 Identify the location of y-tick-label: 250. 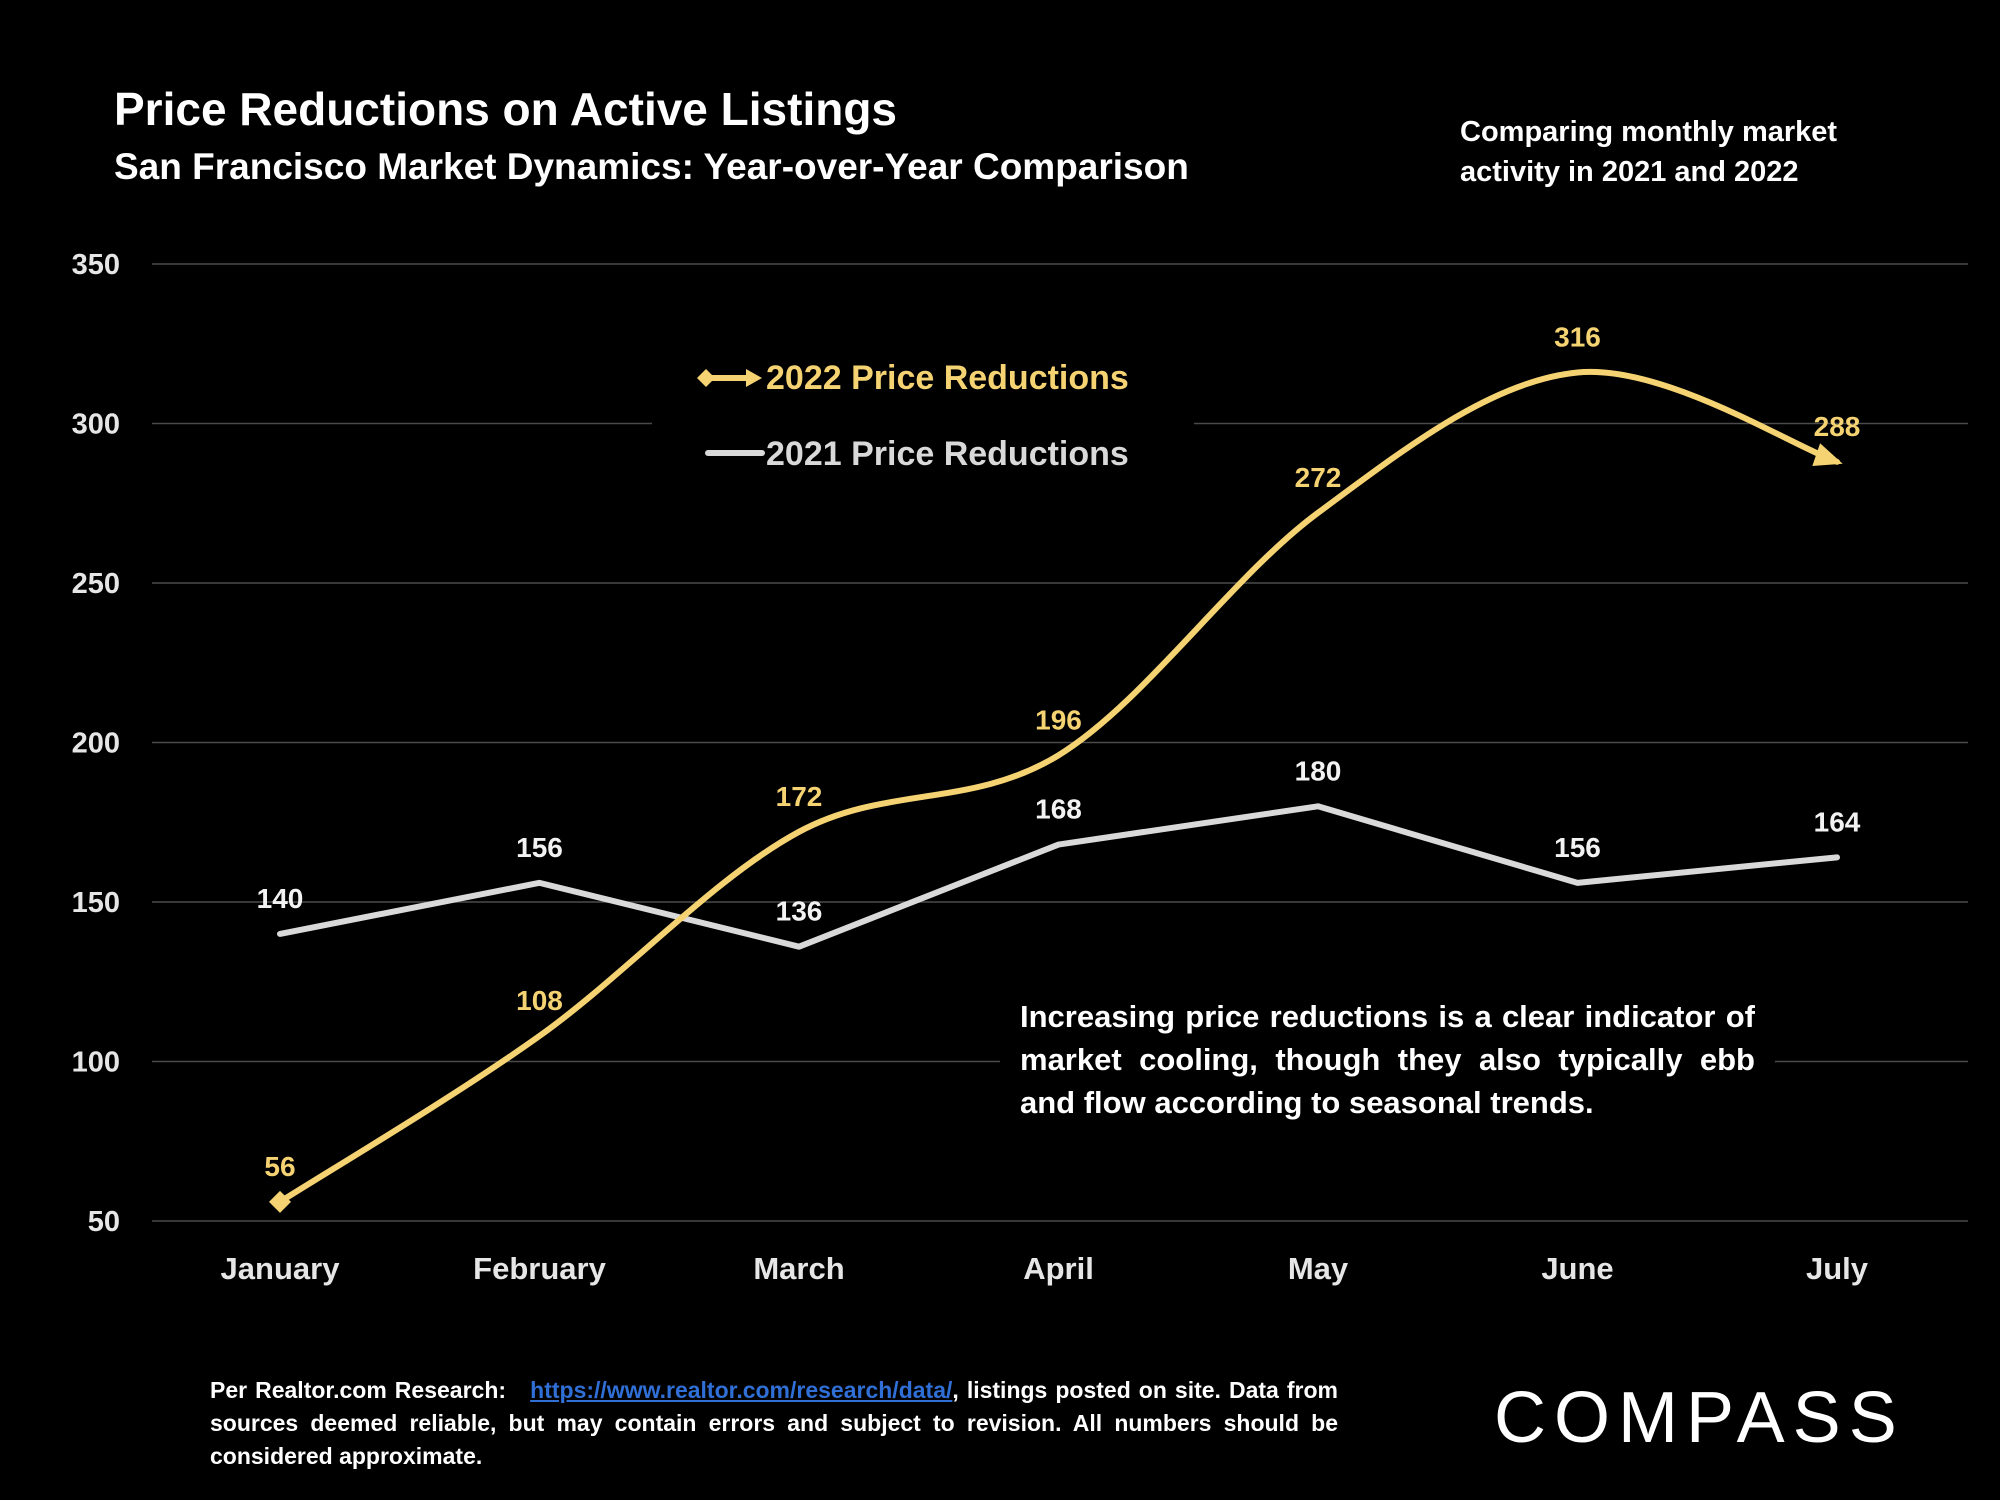
(96, 584).